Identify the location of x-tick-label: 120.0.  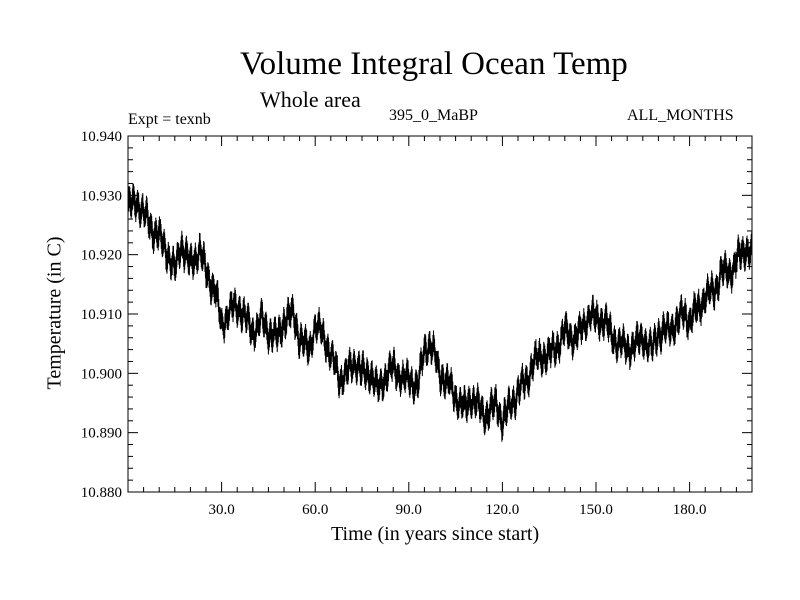
(503, 510).